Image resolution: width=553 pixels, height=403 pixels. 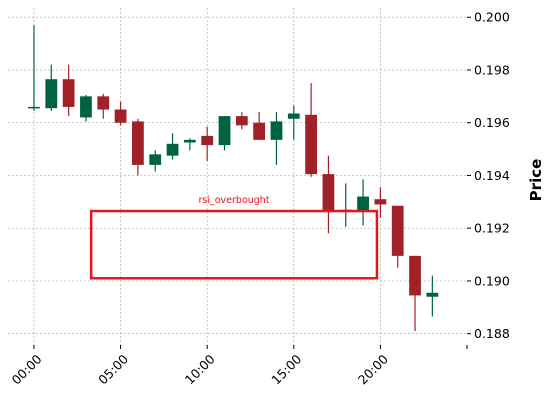 What do you see at coordinates (233, 200) in the screenshot?
I see `annotation-label: rsi_overbought` at bounding box center [233, 200].